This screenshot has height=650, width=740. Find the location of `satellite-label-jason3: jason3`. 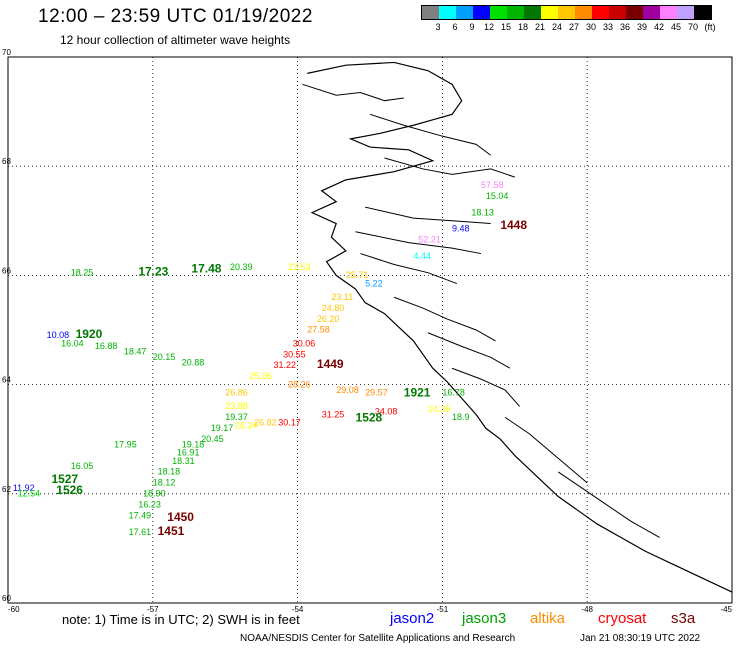

satellite-label-jason3: jason3 is located at coordinates (484, 618).